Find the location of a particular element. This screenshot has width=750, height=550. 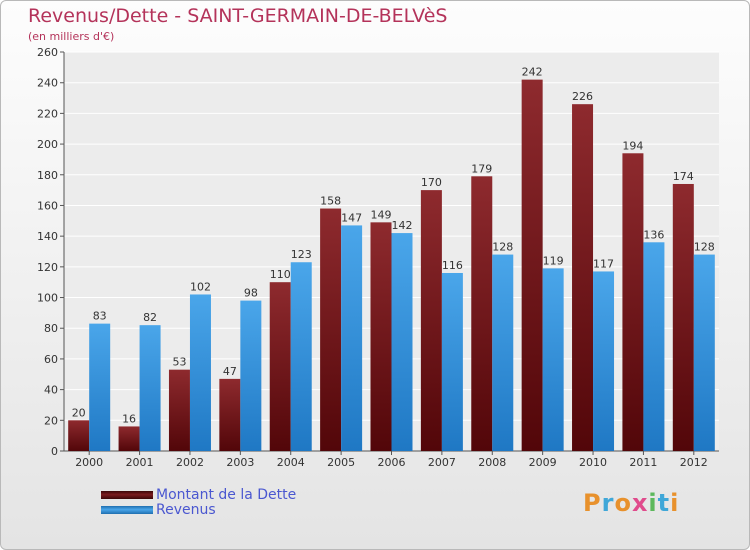

y-tick-label: 260 is located at coordinates (47, 52).